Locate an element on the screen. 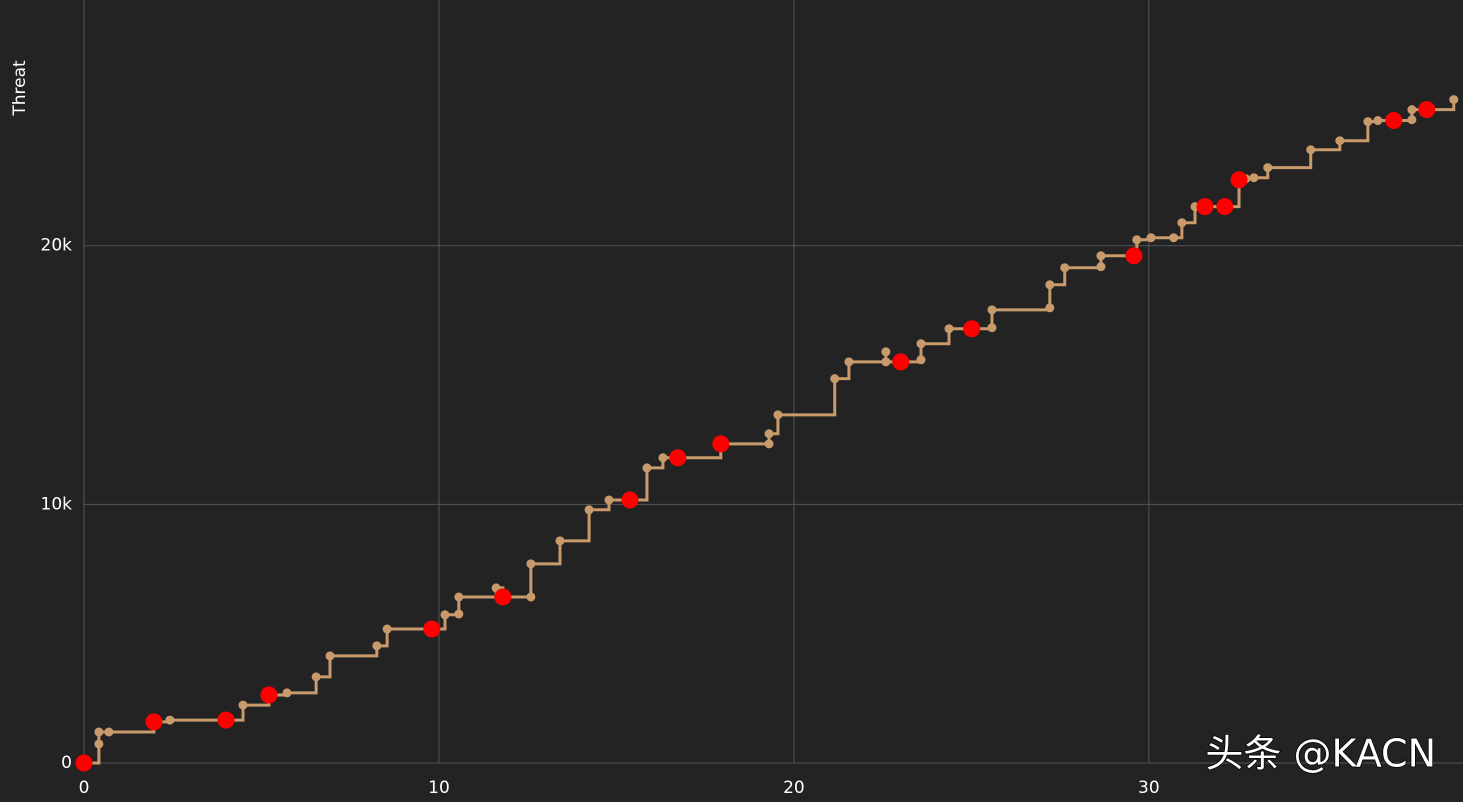 This screenshot has width=1463, height=802. y-axis-title: Threat is located at coordinates (20, 88).